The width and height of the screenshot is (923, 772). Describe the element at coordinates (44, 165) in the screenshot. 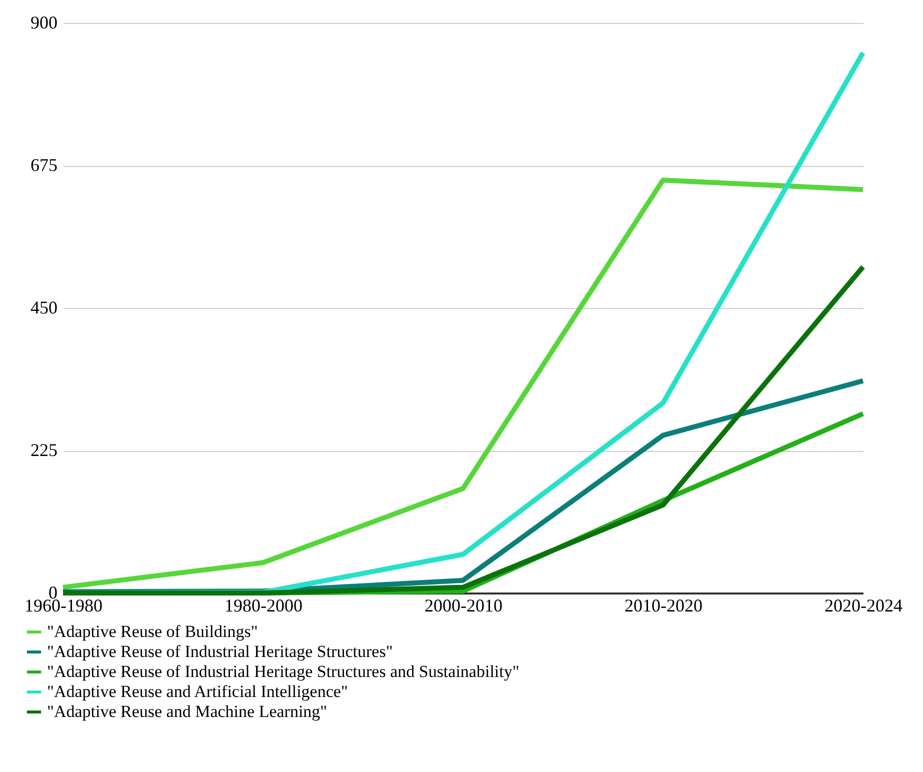

I see `y-tick-label: 675` at that location.